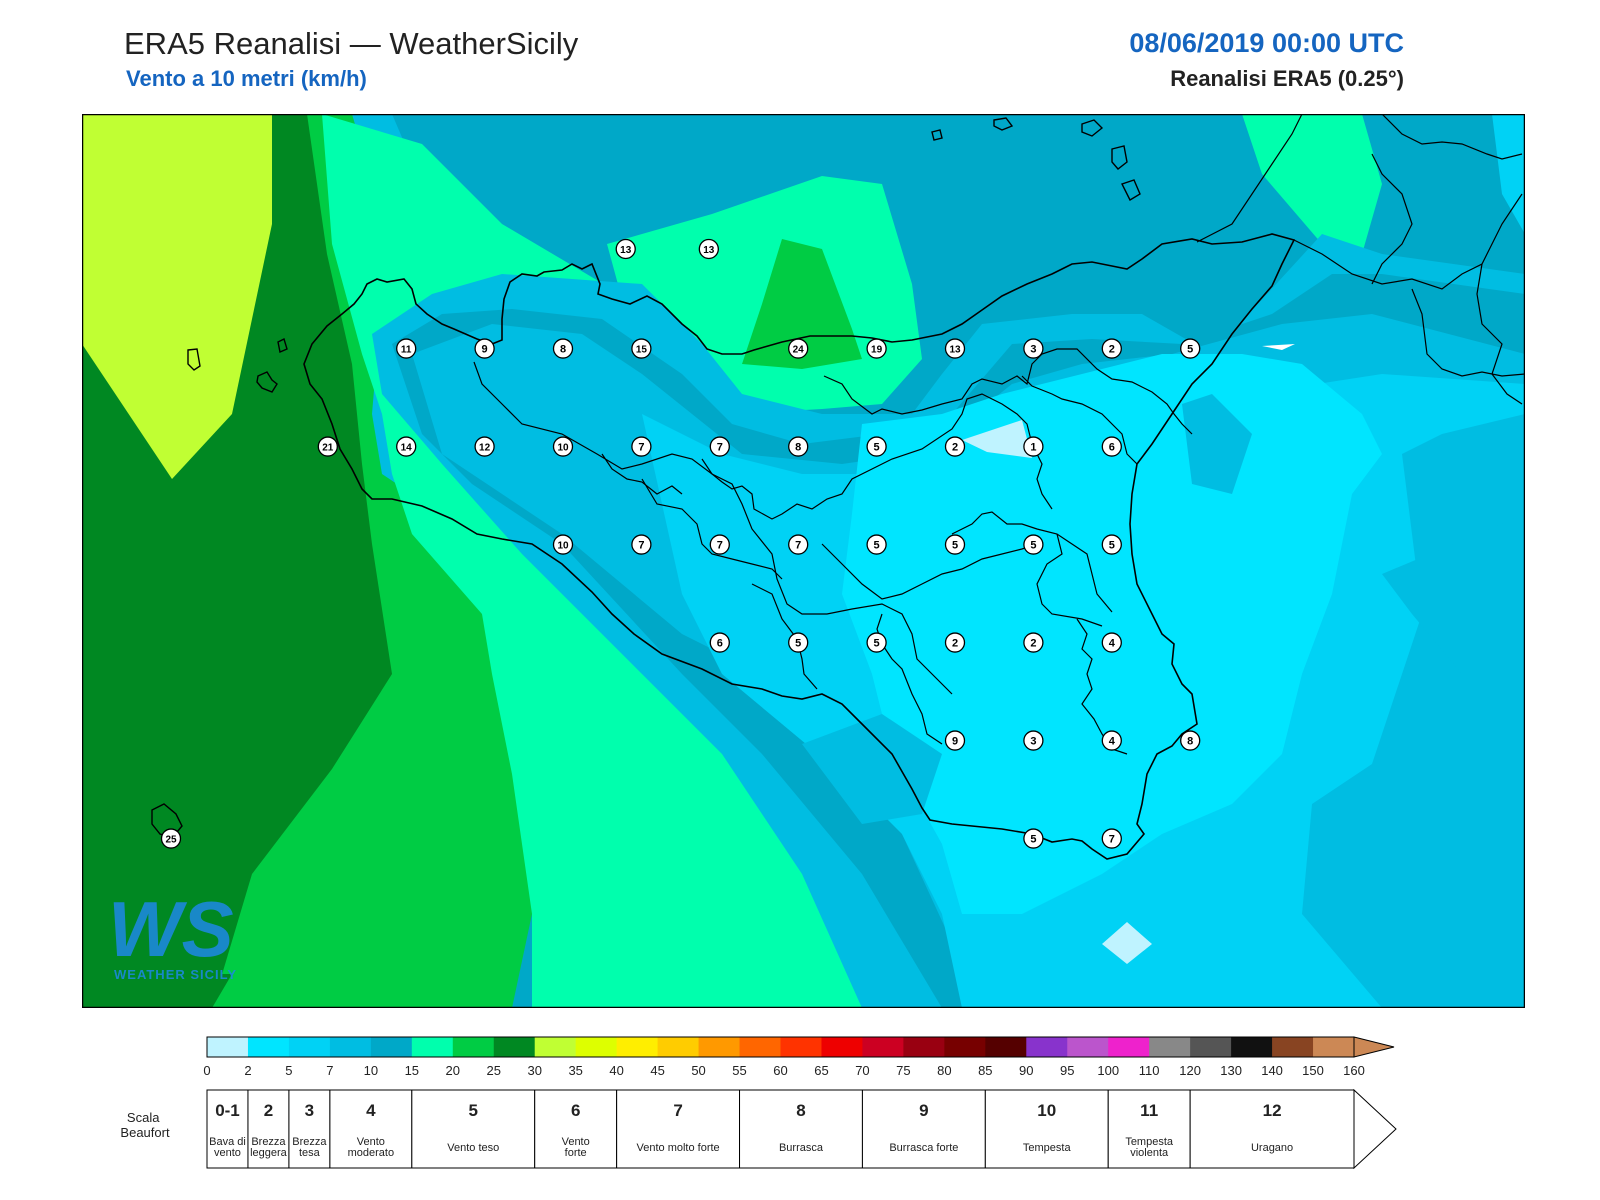 Image resolution: width=1600 pixels, height=1200 pixels. What do you see at coordinates (1374, 1047) in the screenshot?
I see `colorbar-arrow` at bounding box center [1374, 1047].